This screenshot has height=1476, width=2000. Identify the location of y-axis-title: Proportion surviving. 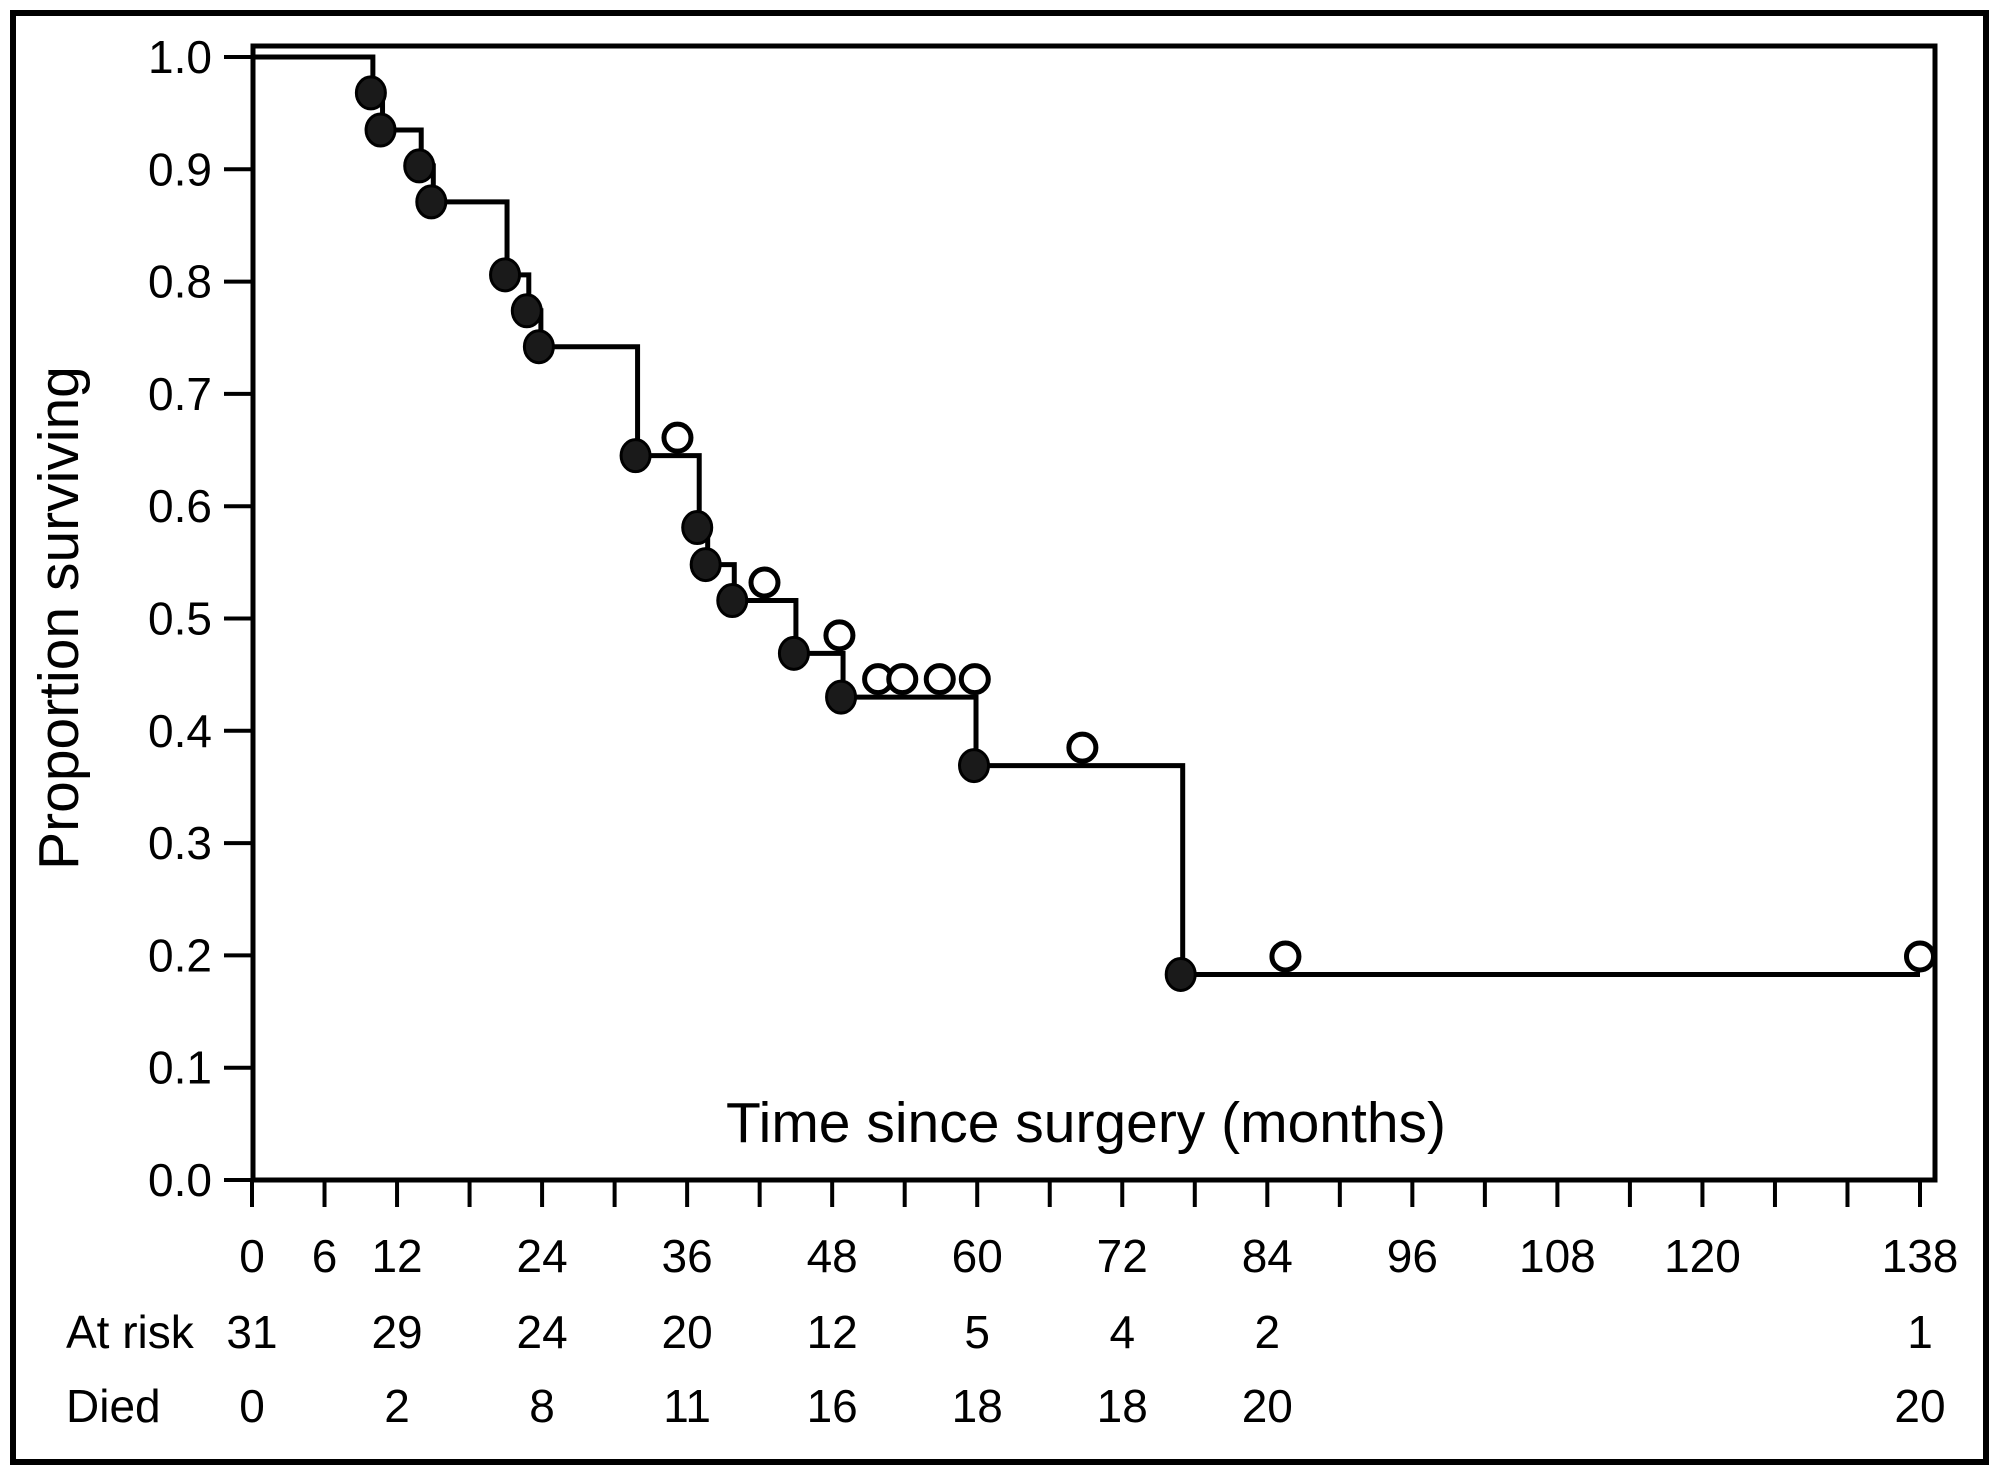
(59, 618).